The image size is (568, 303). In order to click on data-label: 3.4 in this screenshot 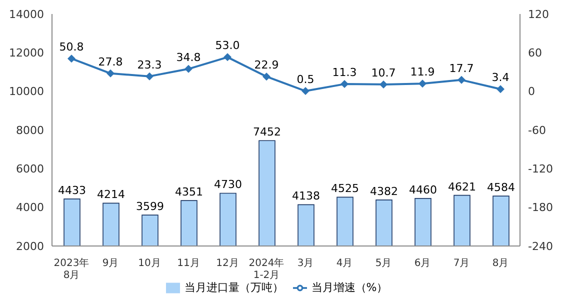, I will do `click(501, 77)`.